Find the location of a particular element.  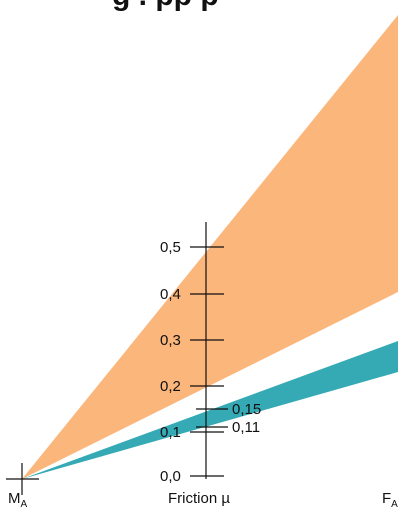

end-label-main: F is located at coordinates (386, 498).